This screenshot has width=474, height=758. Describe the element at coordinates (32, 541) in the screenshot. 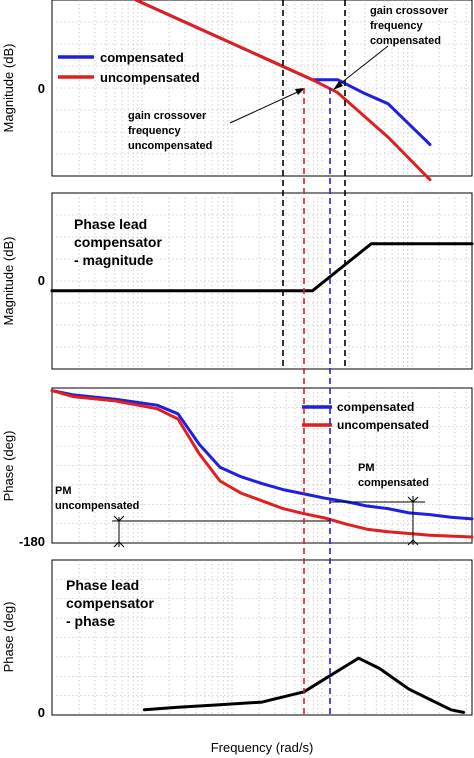

I see `panel-phase-ytick: -180` at that location.